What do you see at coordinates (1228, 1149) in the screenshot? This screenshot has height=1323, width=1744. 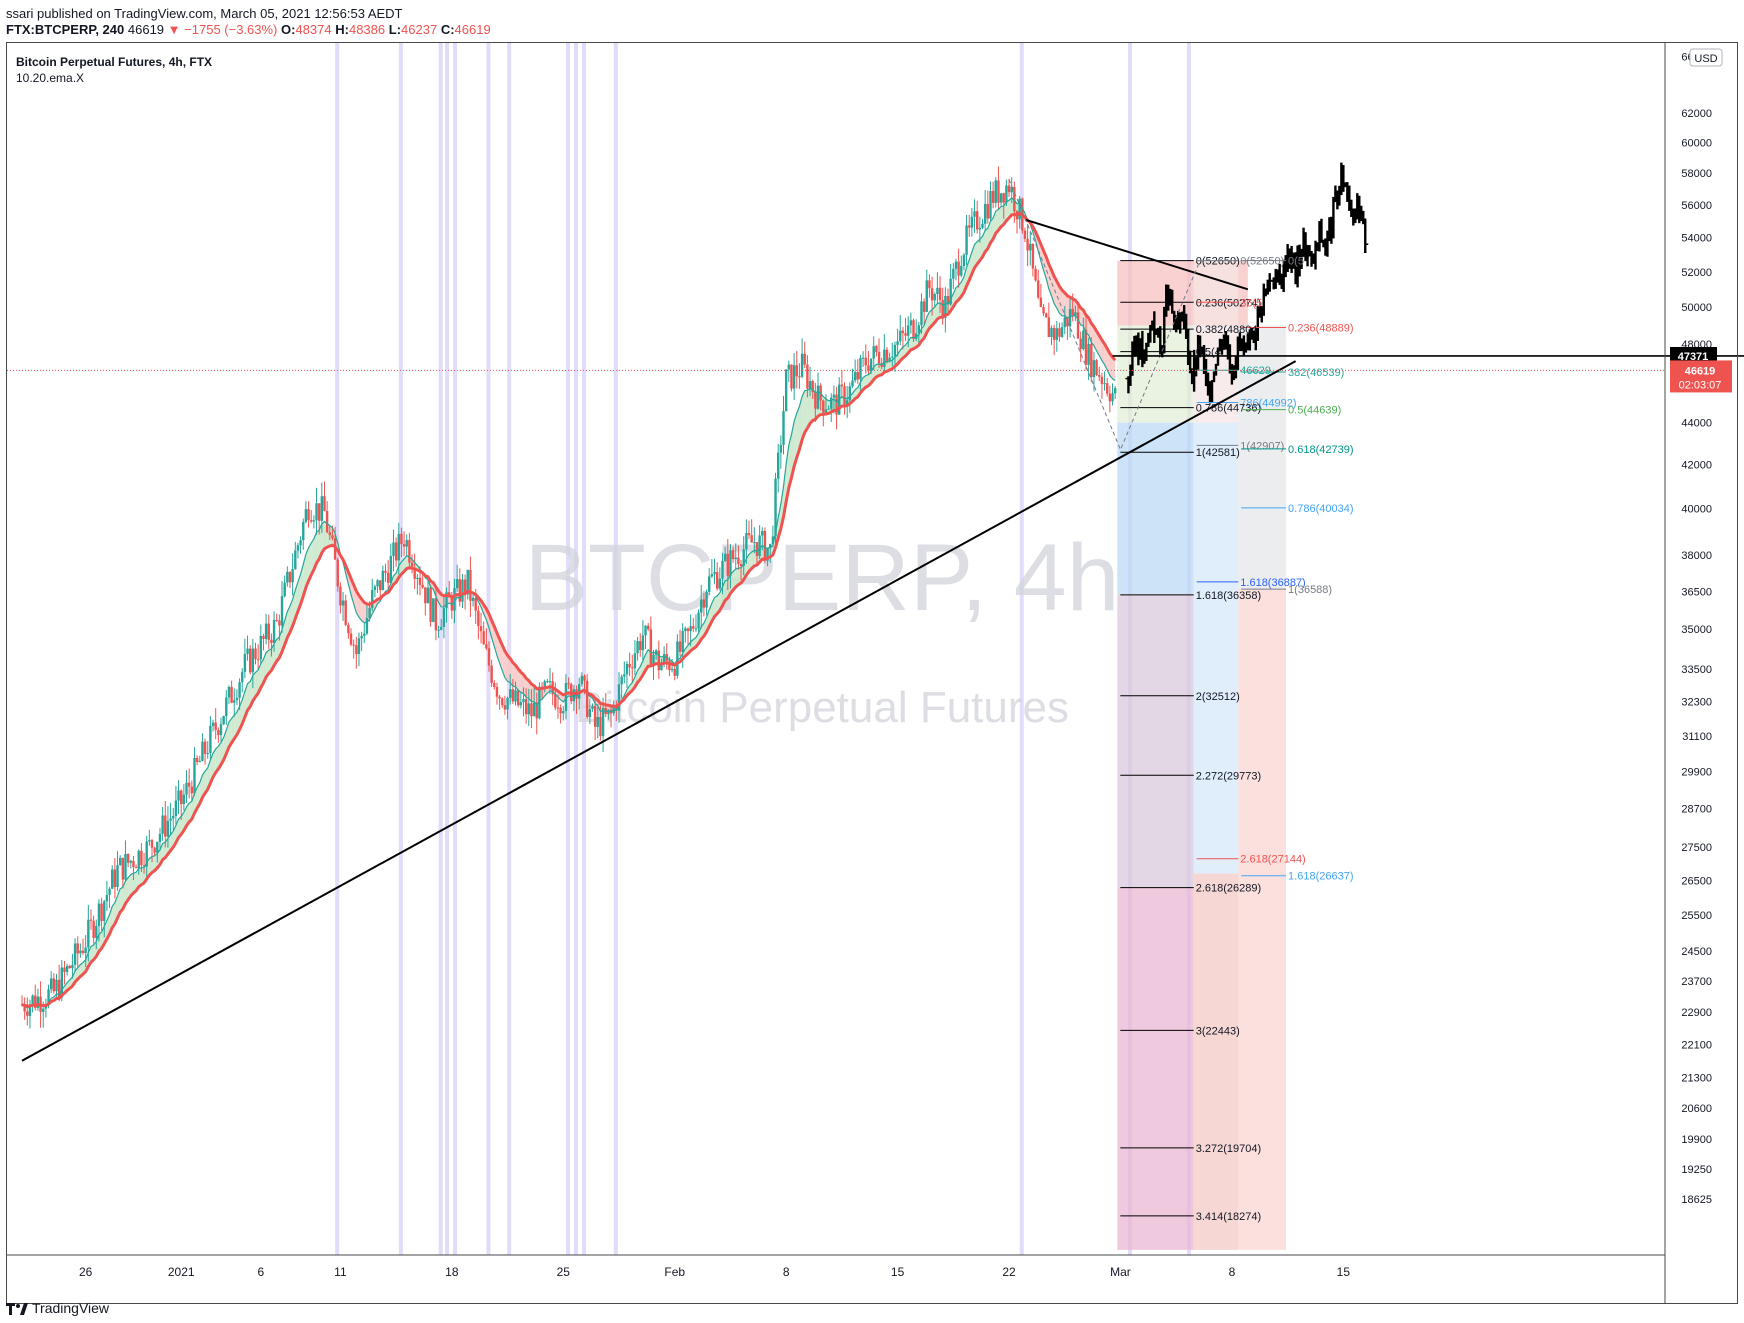 I see `fib-level-label: 3.272(19704)` at bounding box center [1228, 1149].